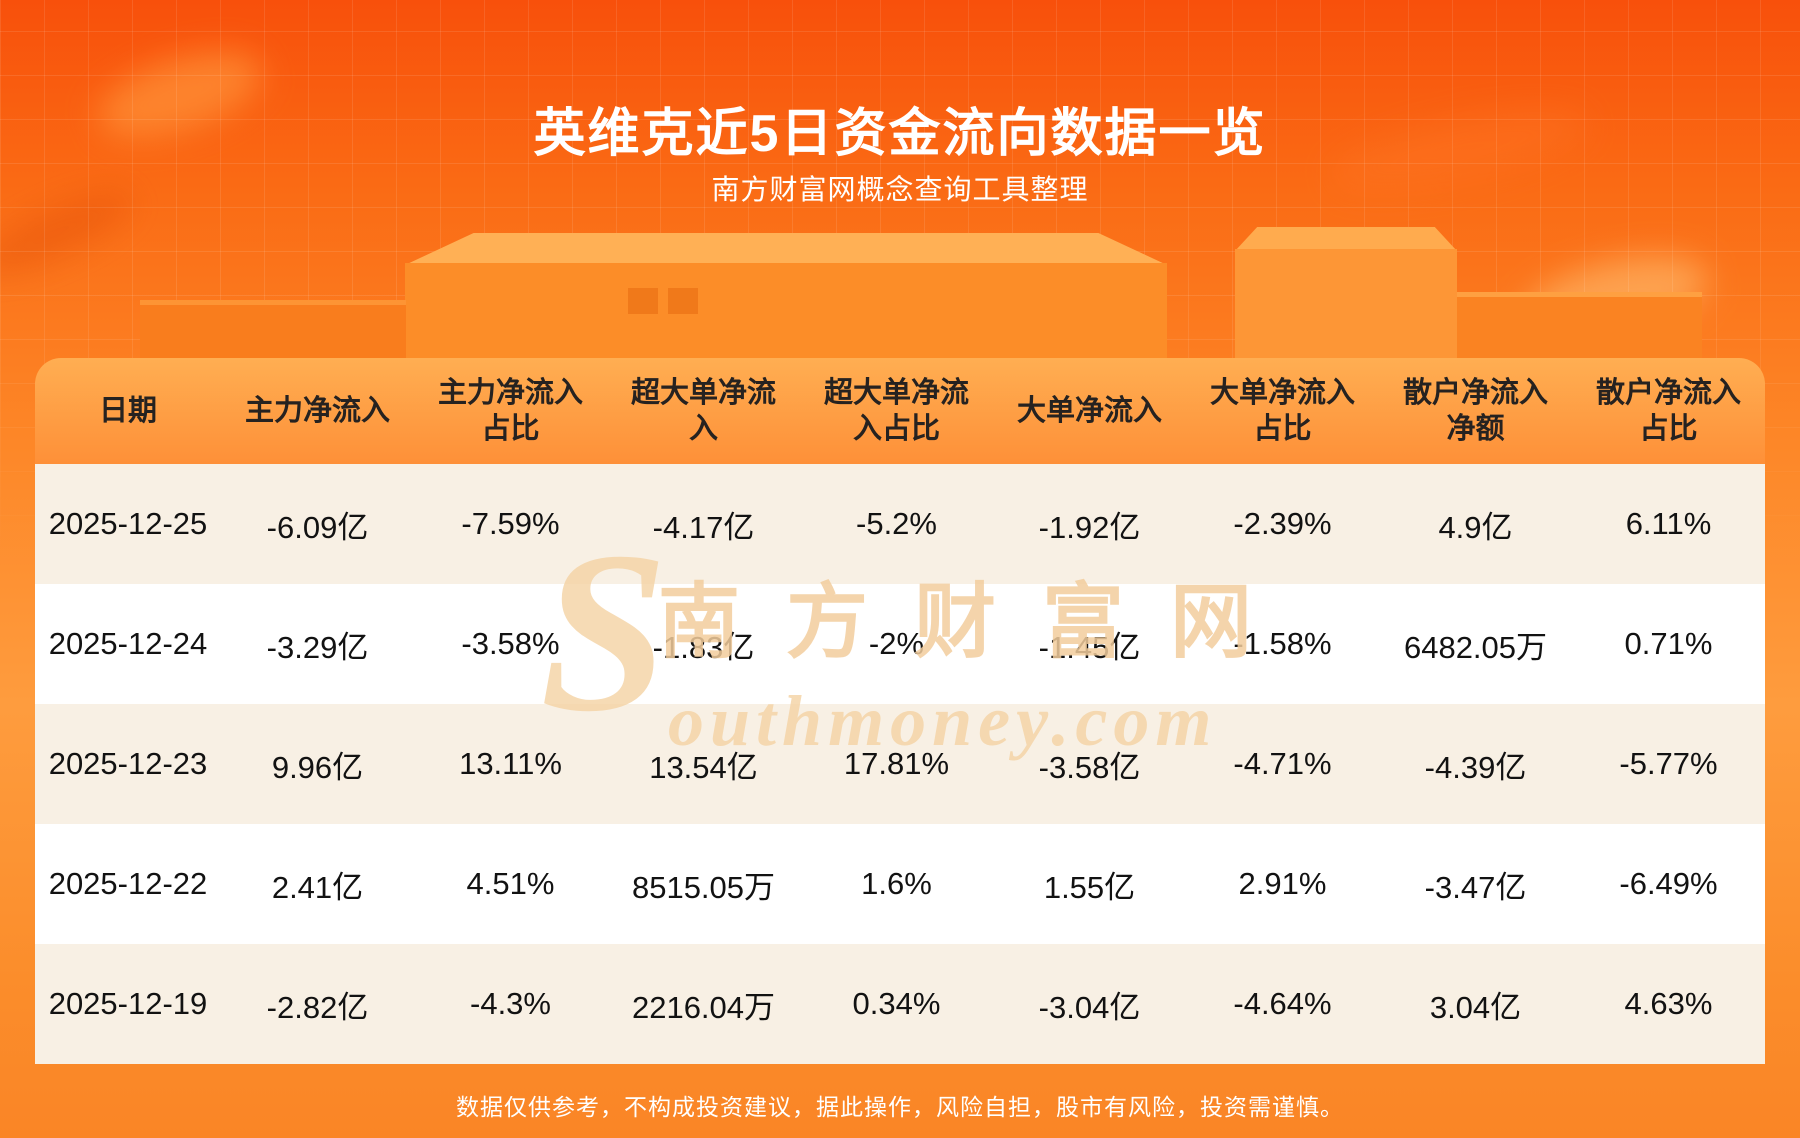 Image resolution: width=1800 pixels, height=1138 pixels. Describe the element at coordinates (703, 411) in the screenshot. I see `column-header: 超大单净流 入` at that location.